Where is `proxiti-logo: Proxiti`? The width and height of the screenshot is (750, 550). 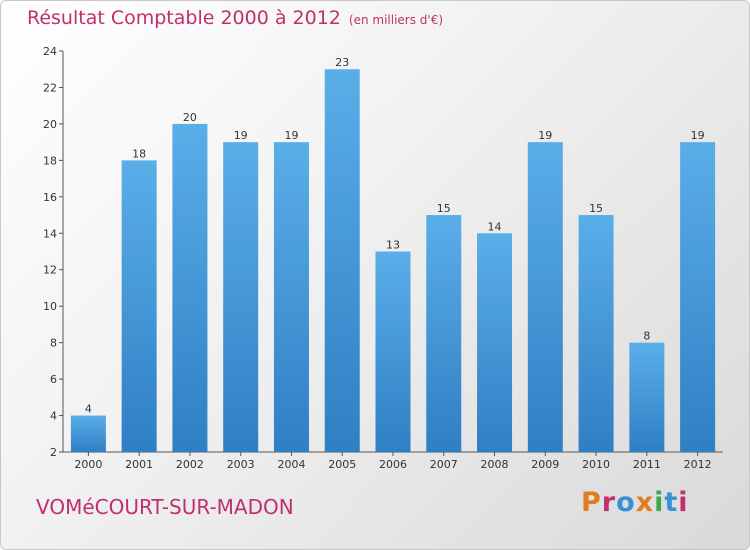 proxiti-logo: Proxiti is located at coordinates (635, 502).